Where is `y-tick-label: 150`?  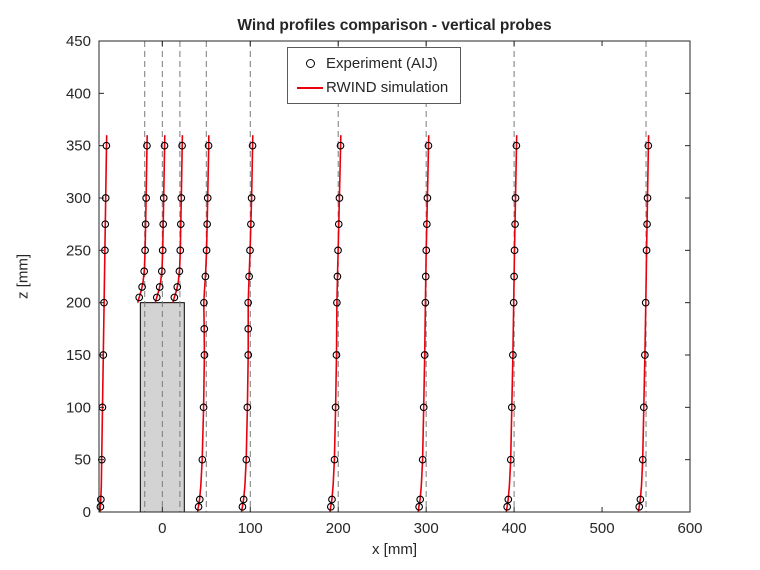
y-tick-label: 150 is located at coordinates (78, 355).